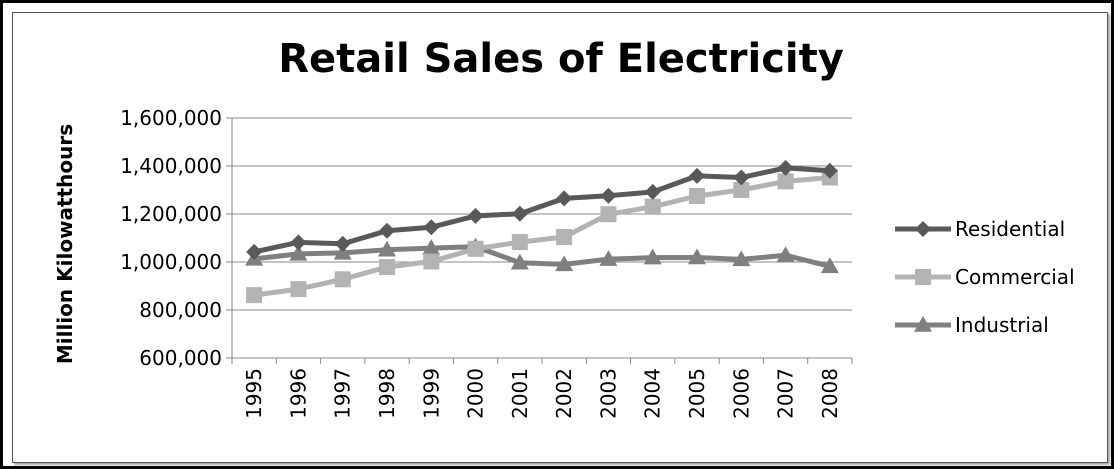  What do you see at coordinates (608, 393) in the screenshot?
I see `x-tick-label: 2003` at bounding box center [608, 393].